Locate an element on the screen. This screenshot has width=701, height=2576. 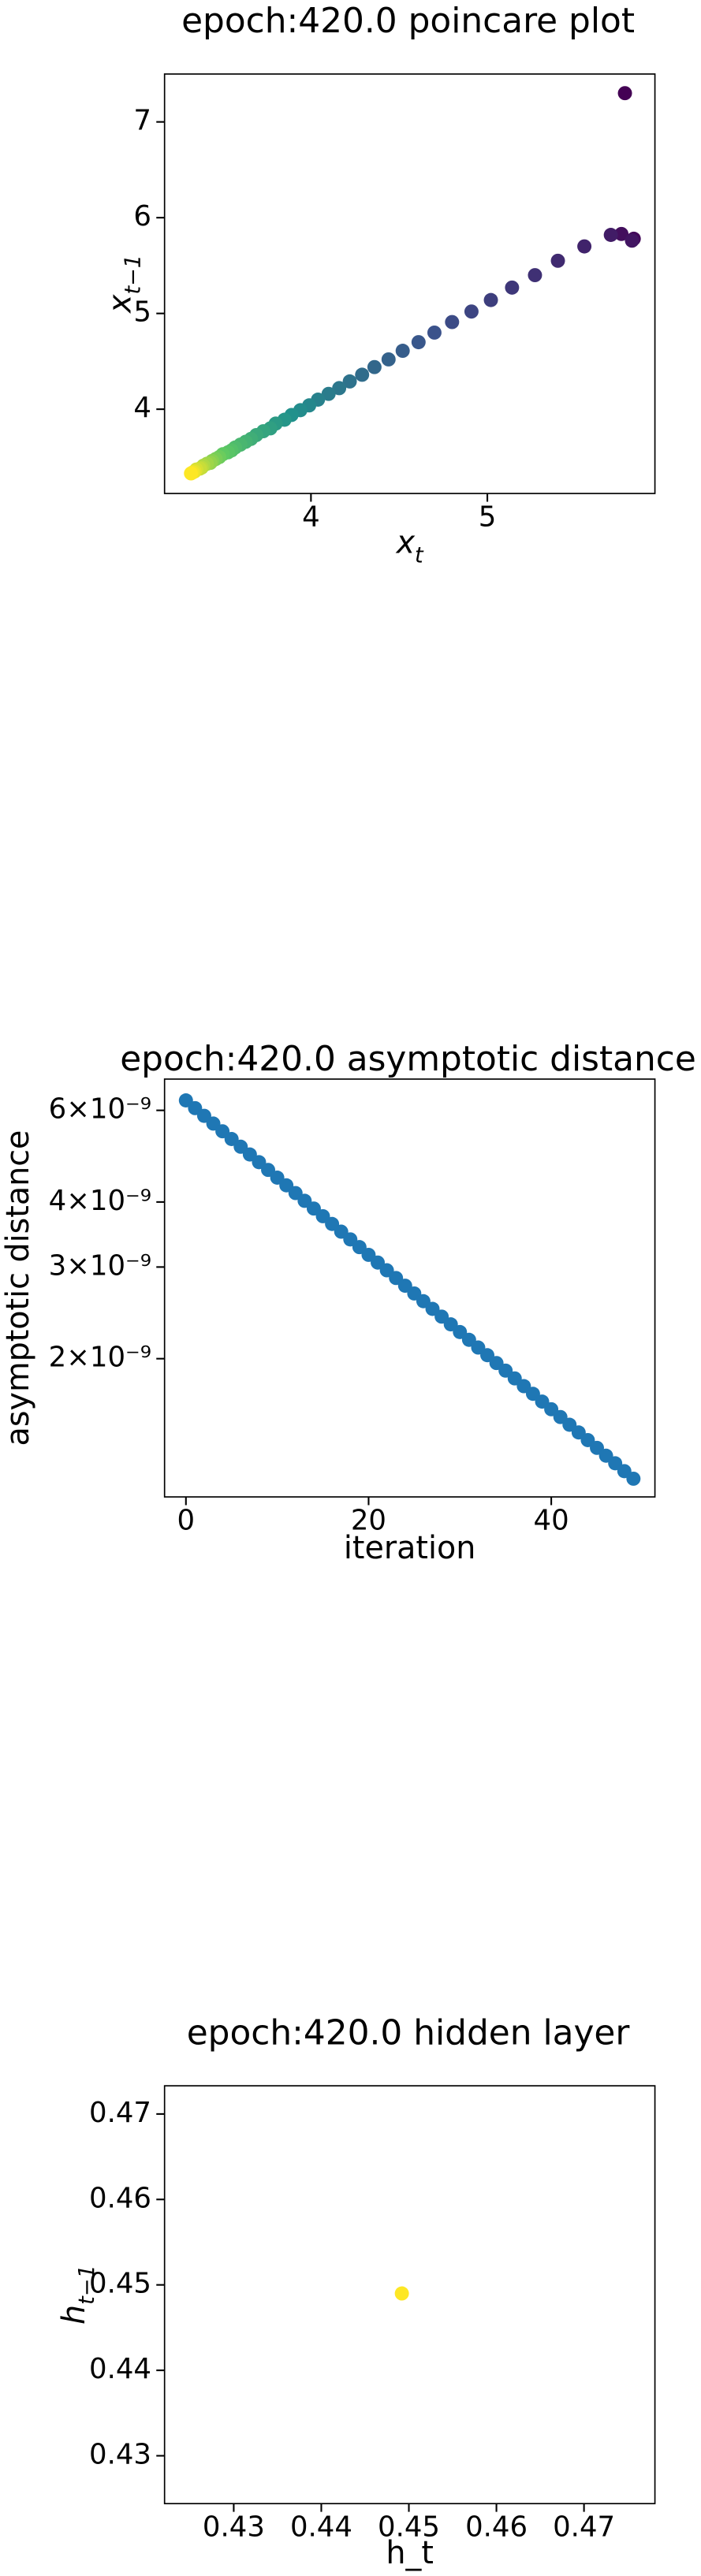
y-tick-label: 5 is located at coordinates (142, 312).